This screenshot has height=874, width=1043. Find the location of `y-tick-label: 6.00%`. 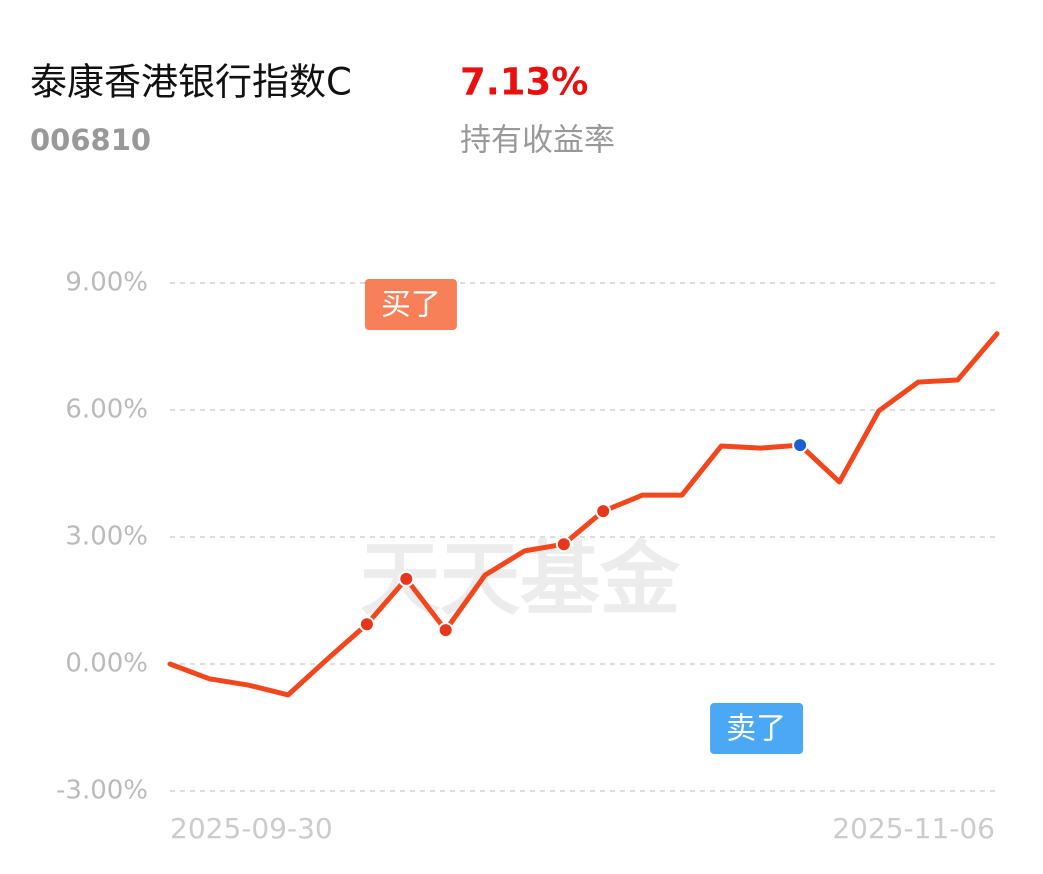

y-tick-label: 6.00% is located at coordinates (106, 410).